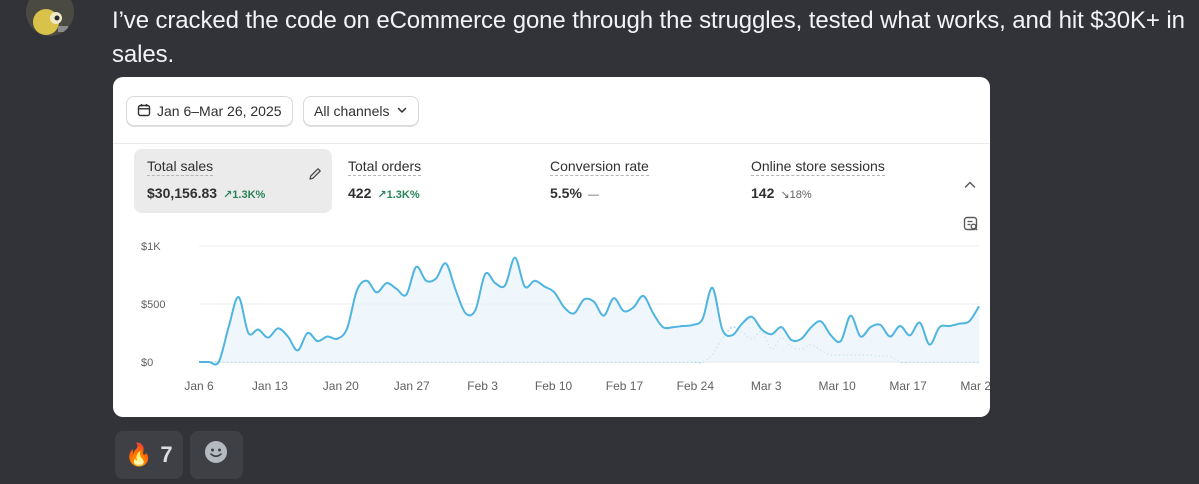  What do you see at coordinates (360, 193) in the screenshot?
I see `metric-value: 422` at bounding box center [360, 193].